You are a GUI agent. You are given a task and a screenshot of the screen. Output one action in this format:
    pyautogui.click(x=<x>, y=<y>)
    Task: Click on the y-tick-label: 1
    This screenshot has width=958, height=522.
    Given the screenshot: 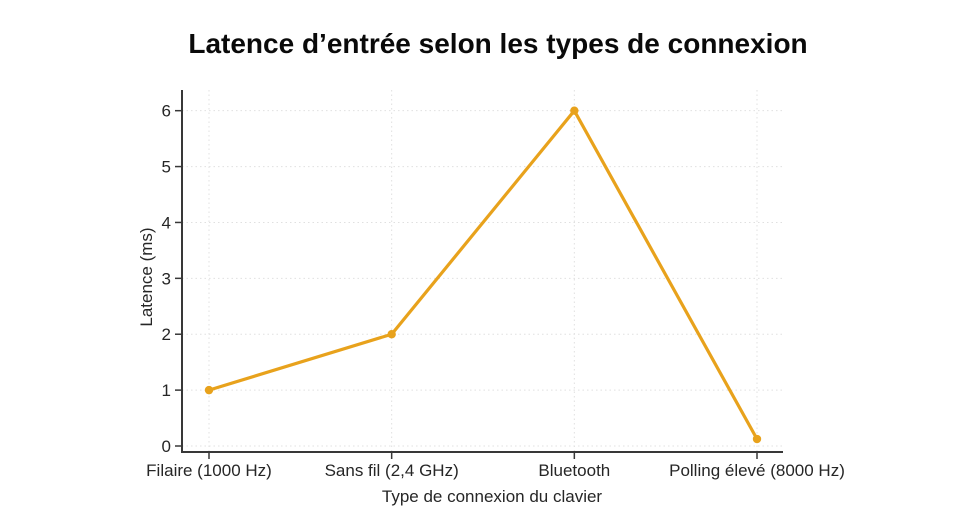 What is the action you would take?
    pyautogui.click(x=166, y=390)
    